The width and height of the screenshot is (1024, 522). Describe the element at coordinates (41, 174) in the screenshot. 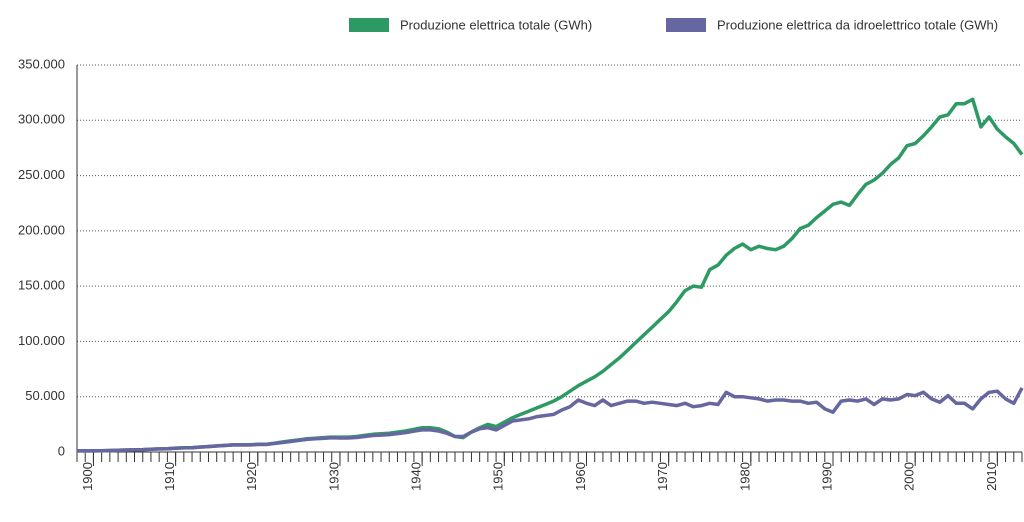

I see `y-tick-label: 250.000` at that location.